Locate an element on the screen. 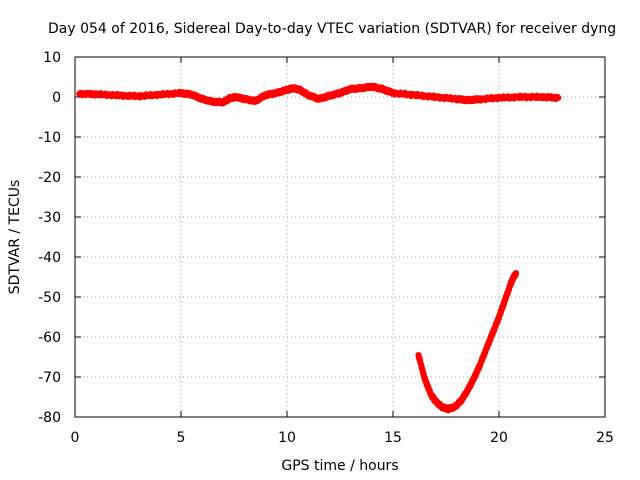 This screenshot has height=480, width=640. y-tick-label: -60 is located at coordinates (49, 338).